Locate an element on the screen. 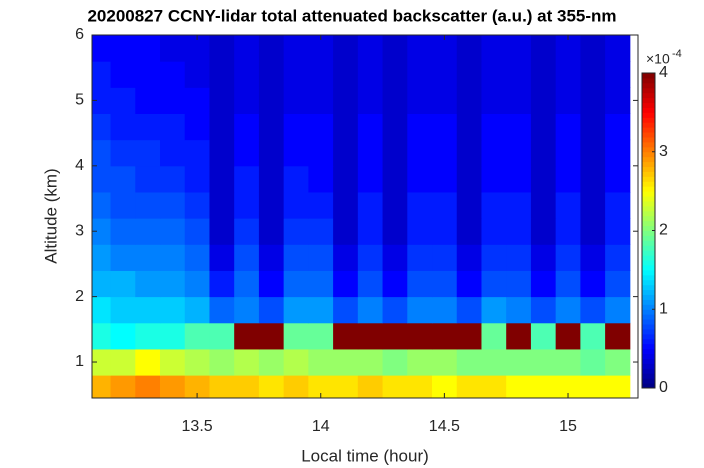 The height and width of the screenshot is (468, 704). colorbar-exponent: -4 is located at coordinates (677, 54).